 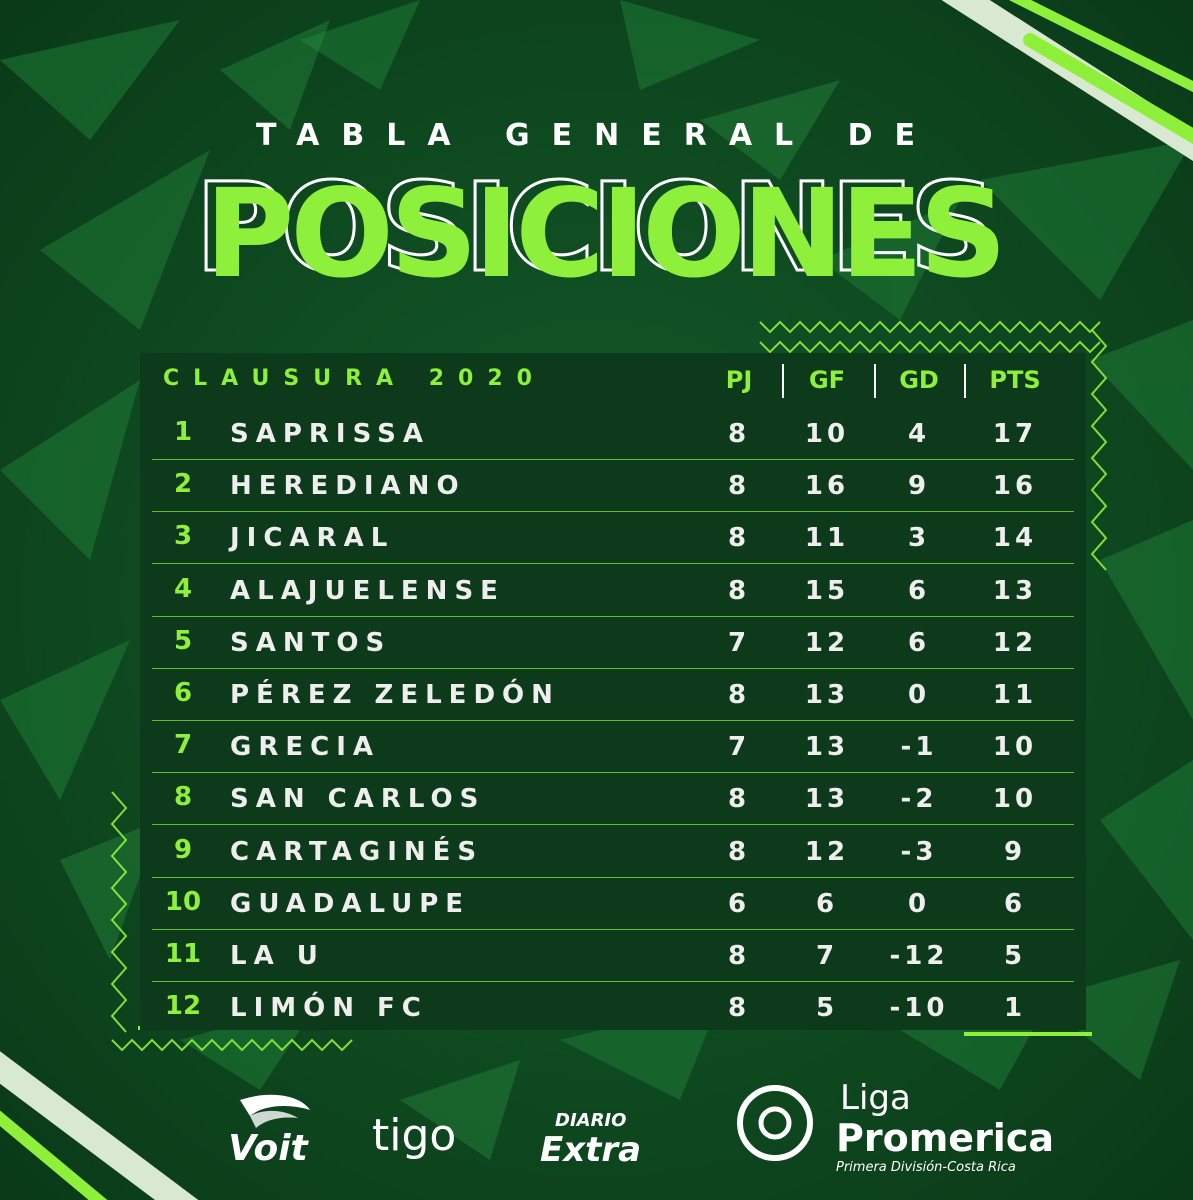 I want to click on team-name: ALAJUELENSE, so click(x=367, y=590).